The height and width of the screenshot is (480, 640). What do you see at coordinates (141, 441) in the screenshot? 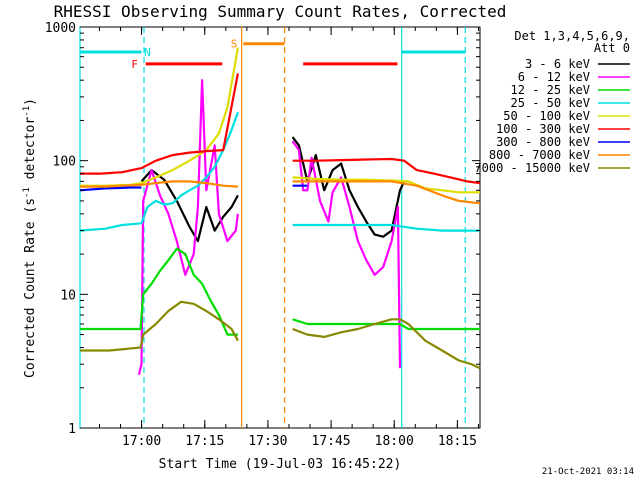
I see `x-tick-label: 17:00` at bounding box center [141, 441].